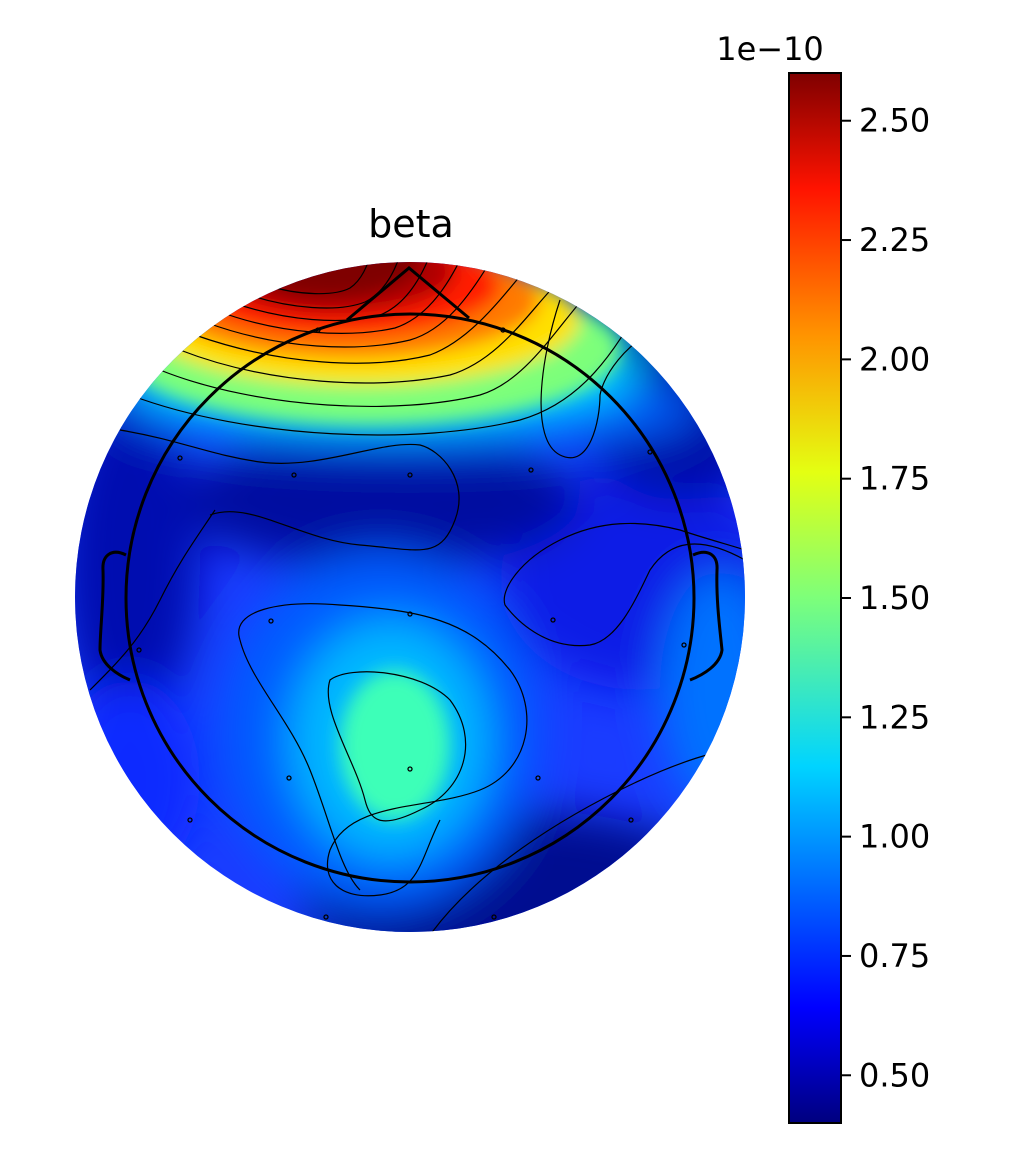 Image resolution: width=1018 pixels, height=1169 pixels. I want to click on colorbar-tick-label: 1.50, so click(894, 598).